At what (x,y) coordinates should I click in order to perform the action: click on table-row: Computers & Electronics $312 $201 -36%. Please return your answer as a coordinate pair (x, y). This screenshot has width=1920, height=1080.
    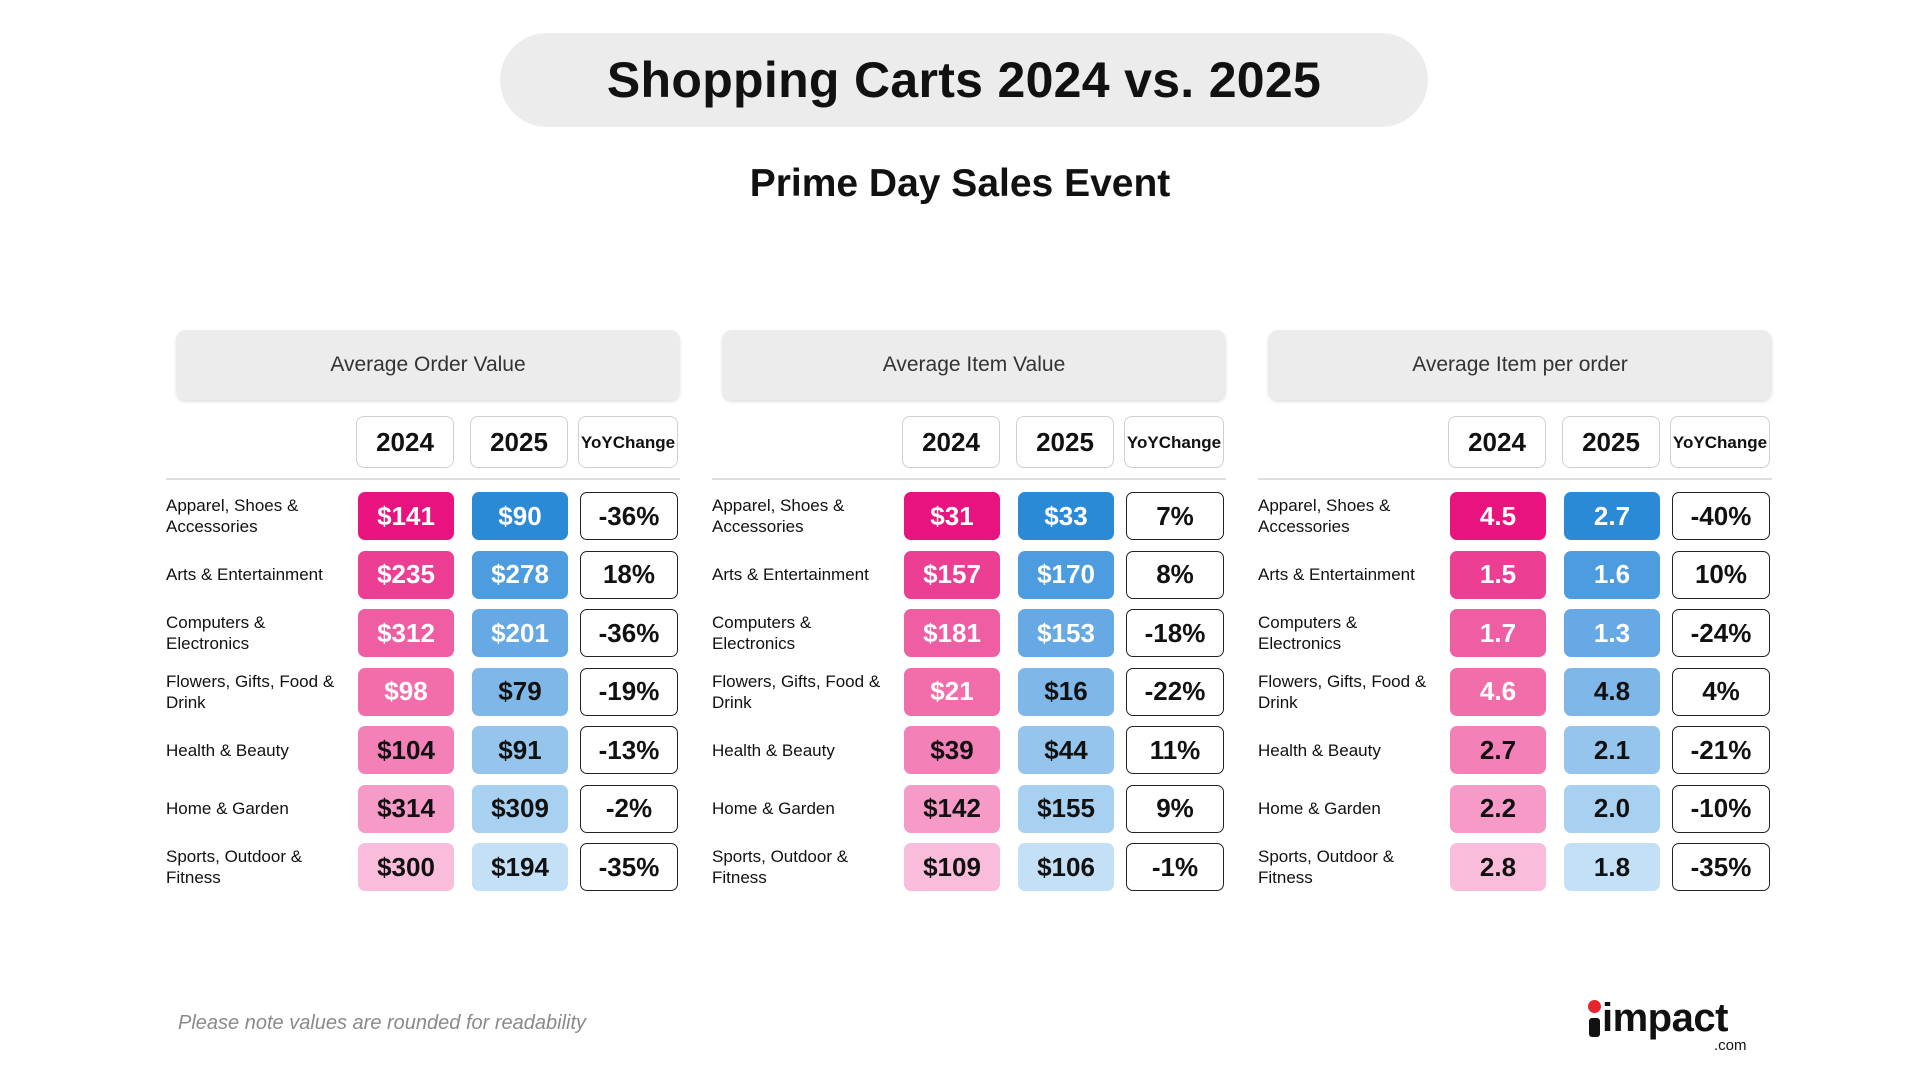
    Looking at the image, I should click on (423, 633).